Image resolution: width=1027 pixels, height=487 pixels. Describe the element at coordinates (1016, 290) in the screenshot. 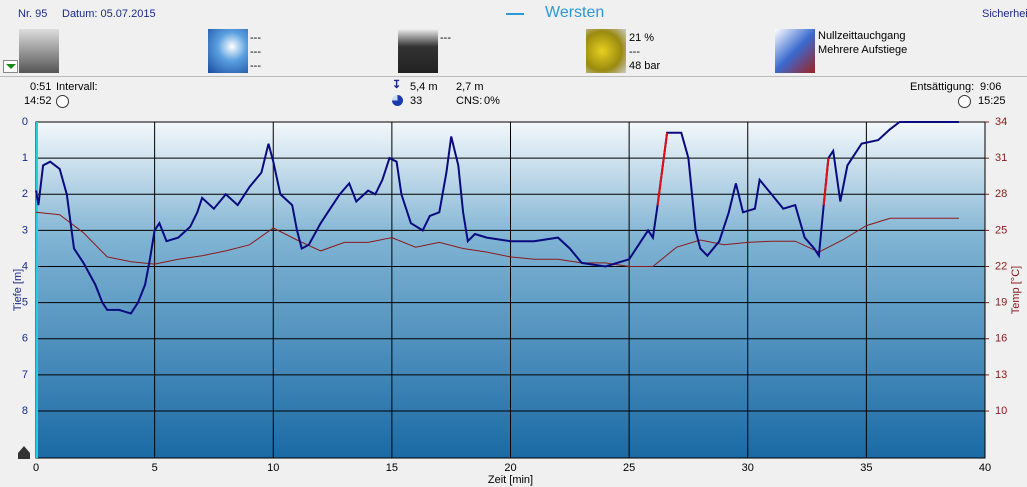

I see `y2-axis-label: Temp [°C]` at that location.